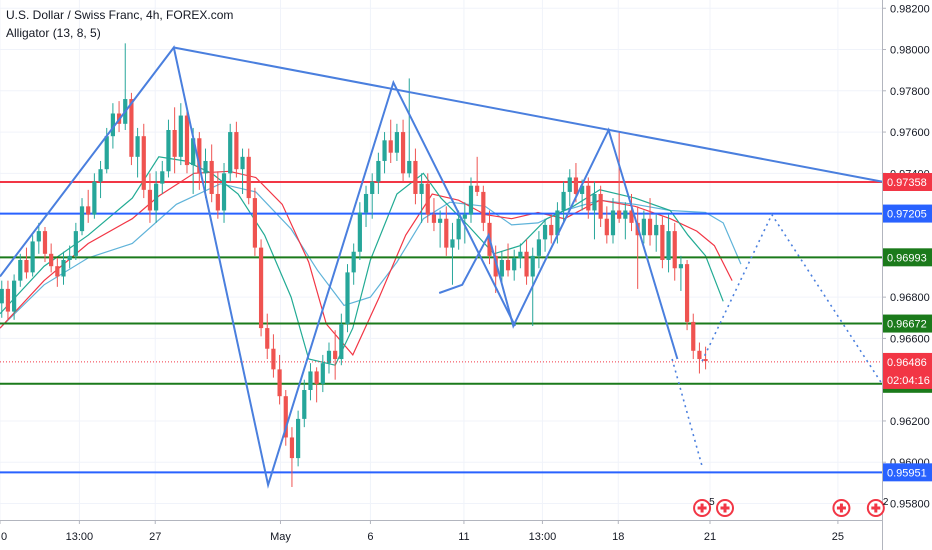 The height and width of the screenshot is (550, 932). I want to click on ch-flag-event-icon, so click(725, 508).